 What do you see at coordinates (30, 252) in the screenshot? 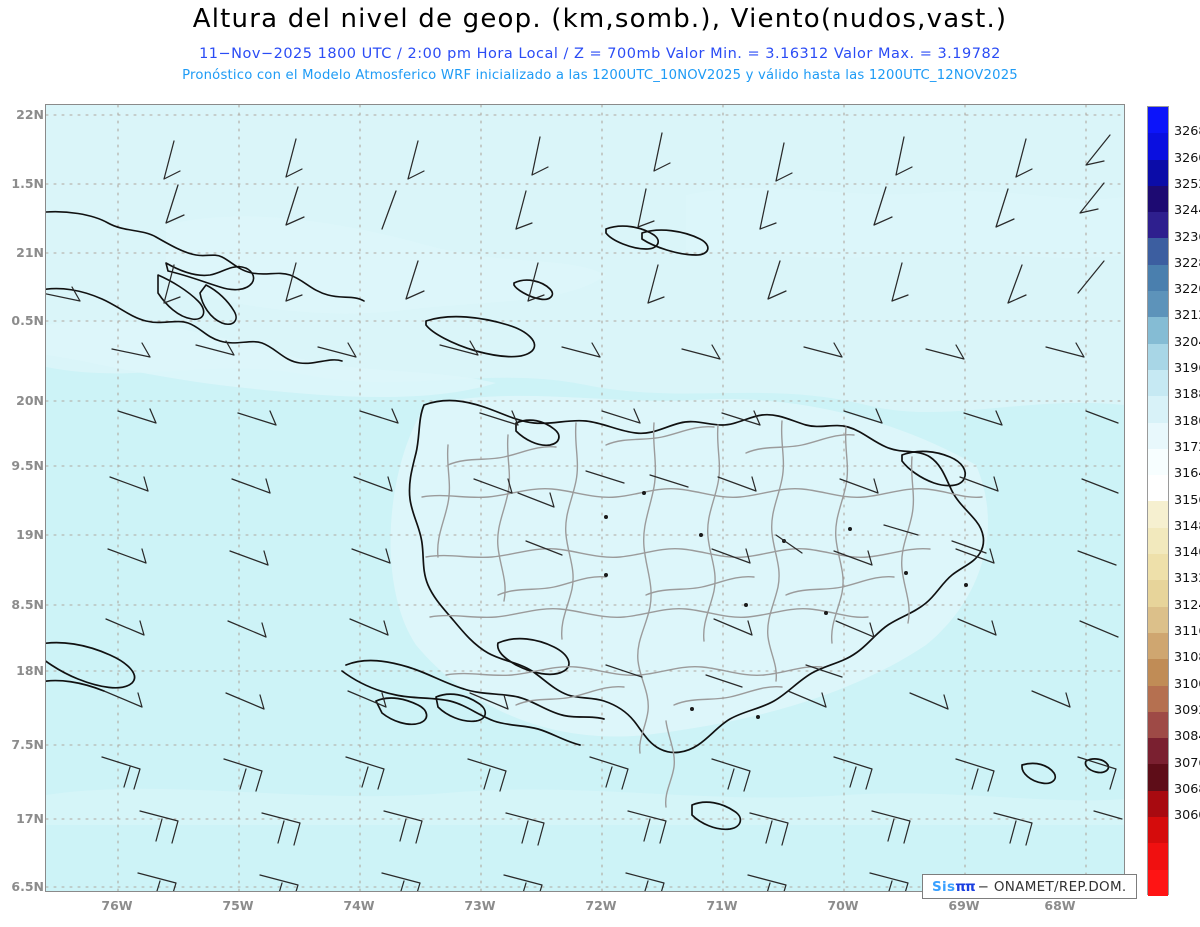
I see `y-tick-2: 21N` at bounding box center [30, 252].